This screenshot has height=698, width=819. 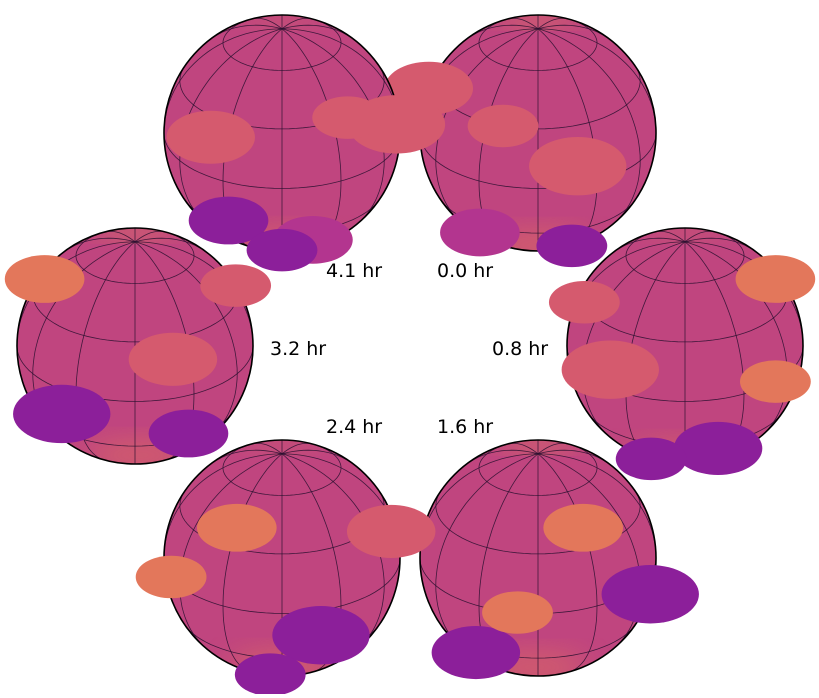 What do you see at coordinates (465, 271) in the screenshot?
I see `time-label-0: 0.0 hr` at bounding box center [465, 271].